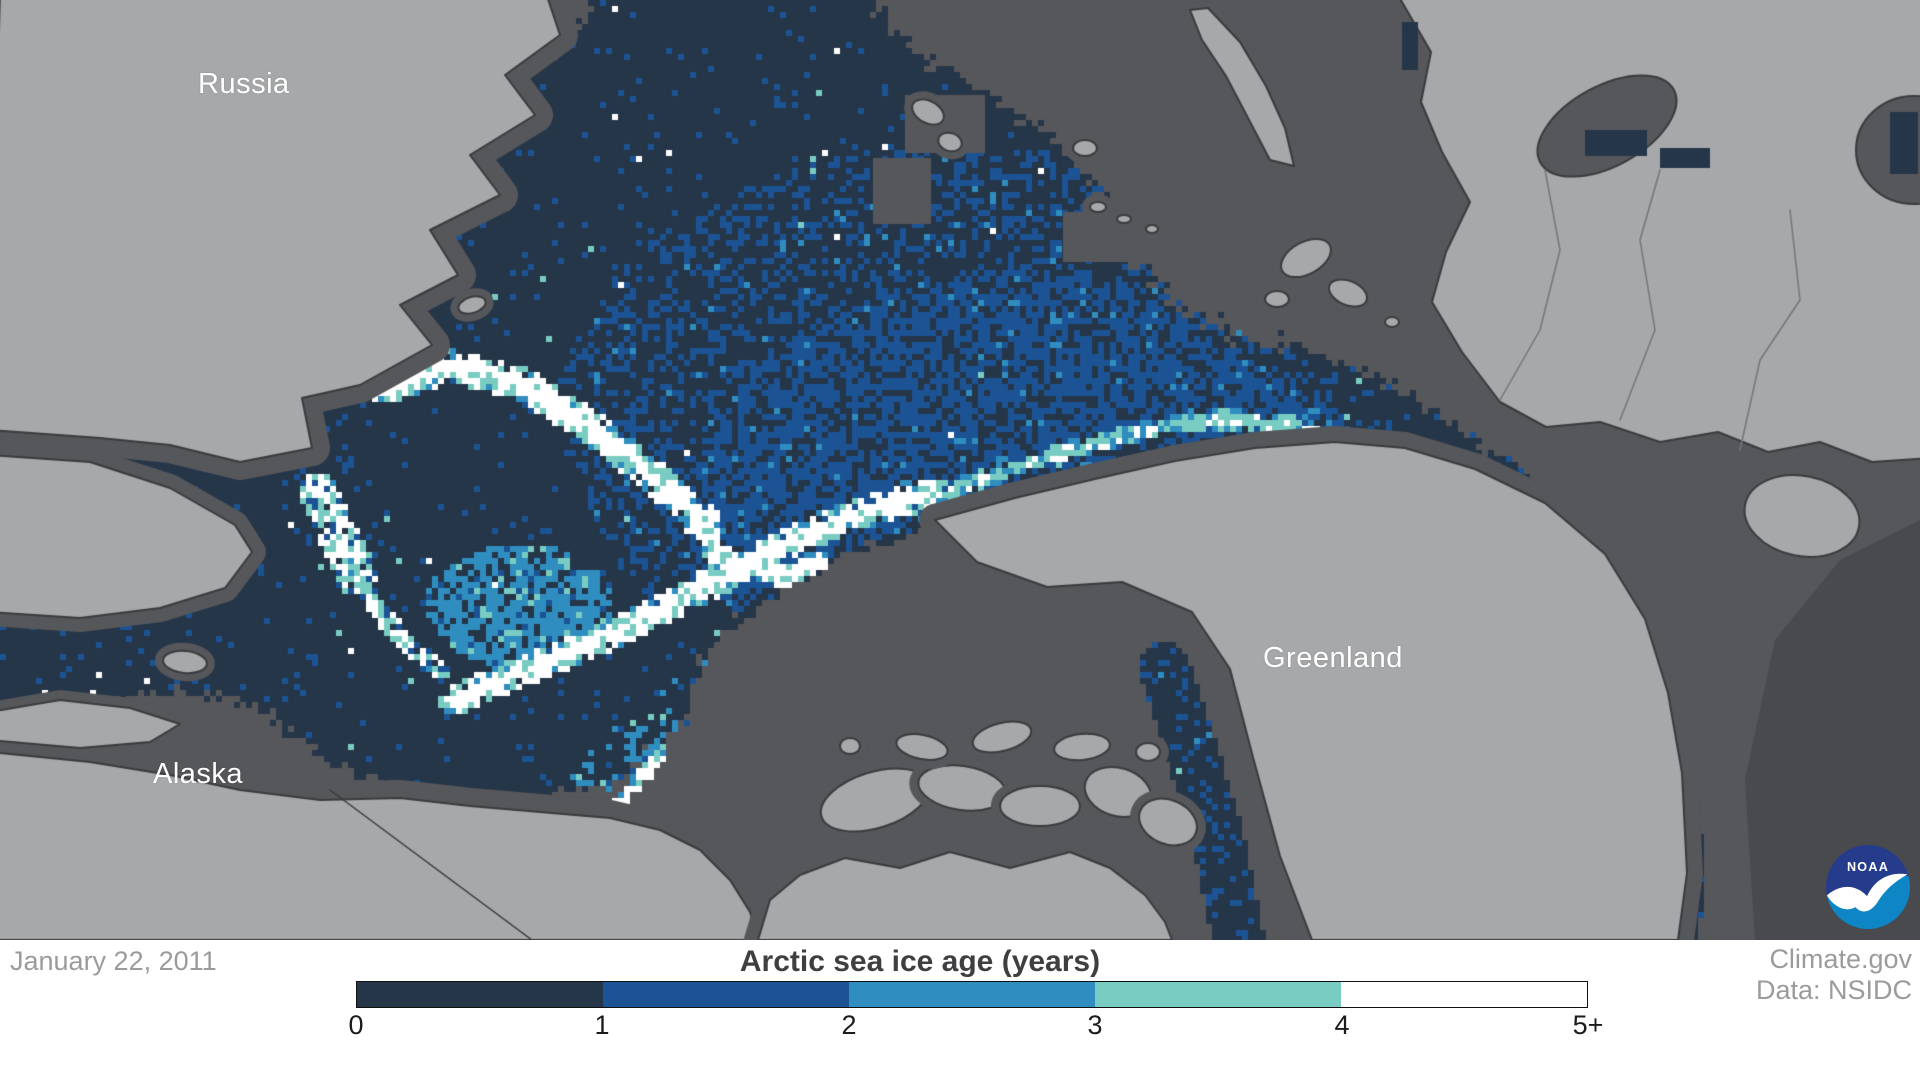  I want to click on noaa-logo: NOAA, so click(1868, 887).